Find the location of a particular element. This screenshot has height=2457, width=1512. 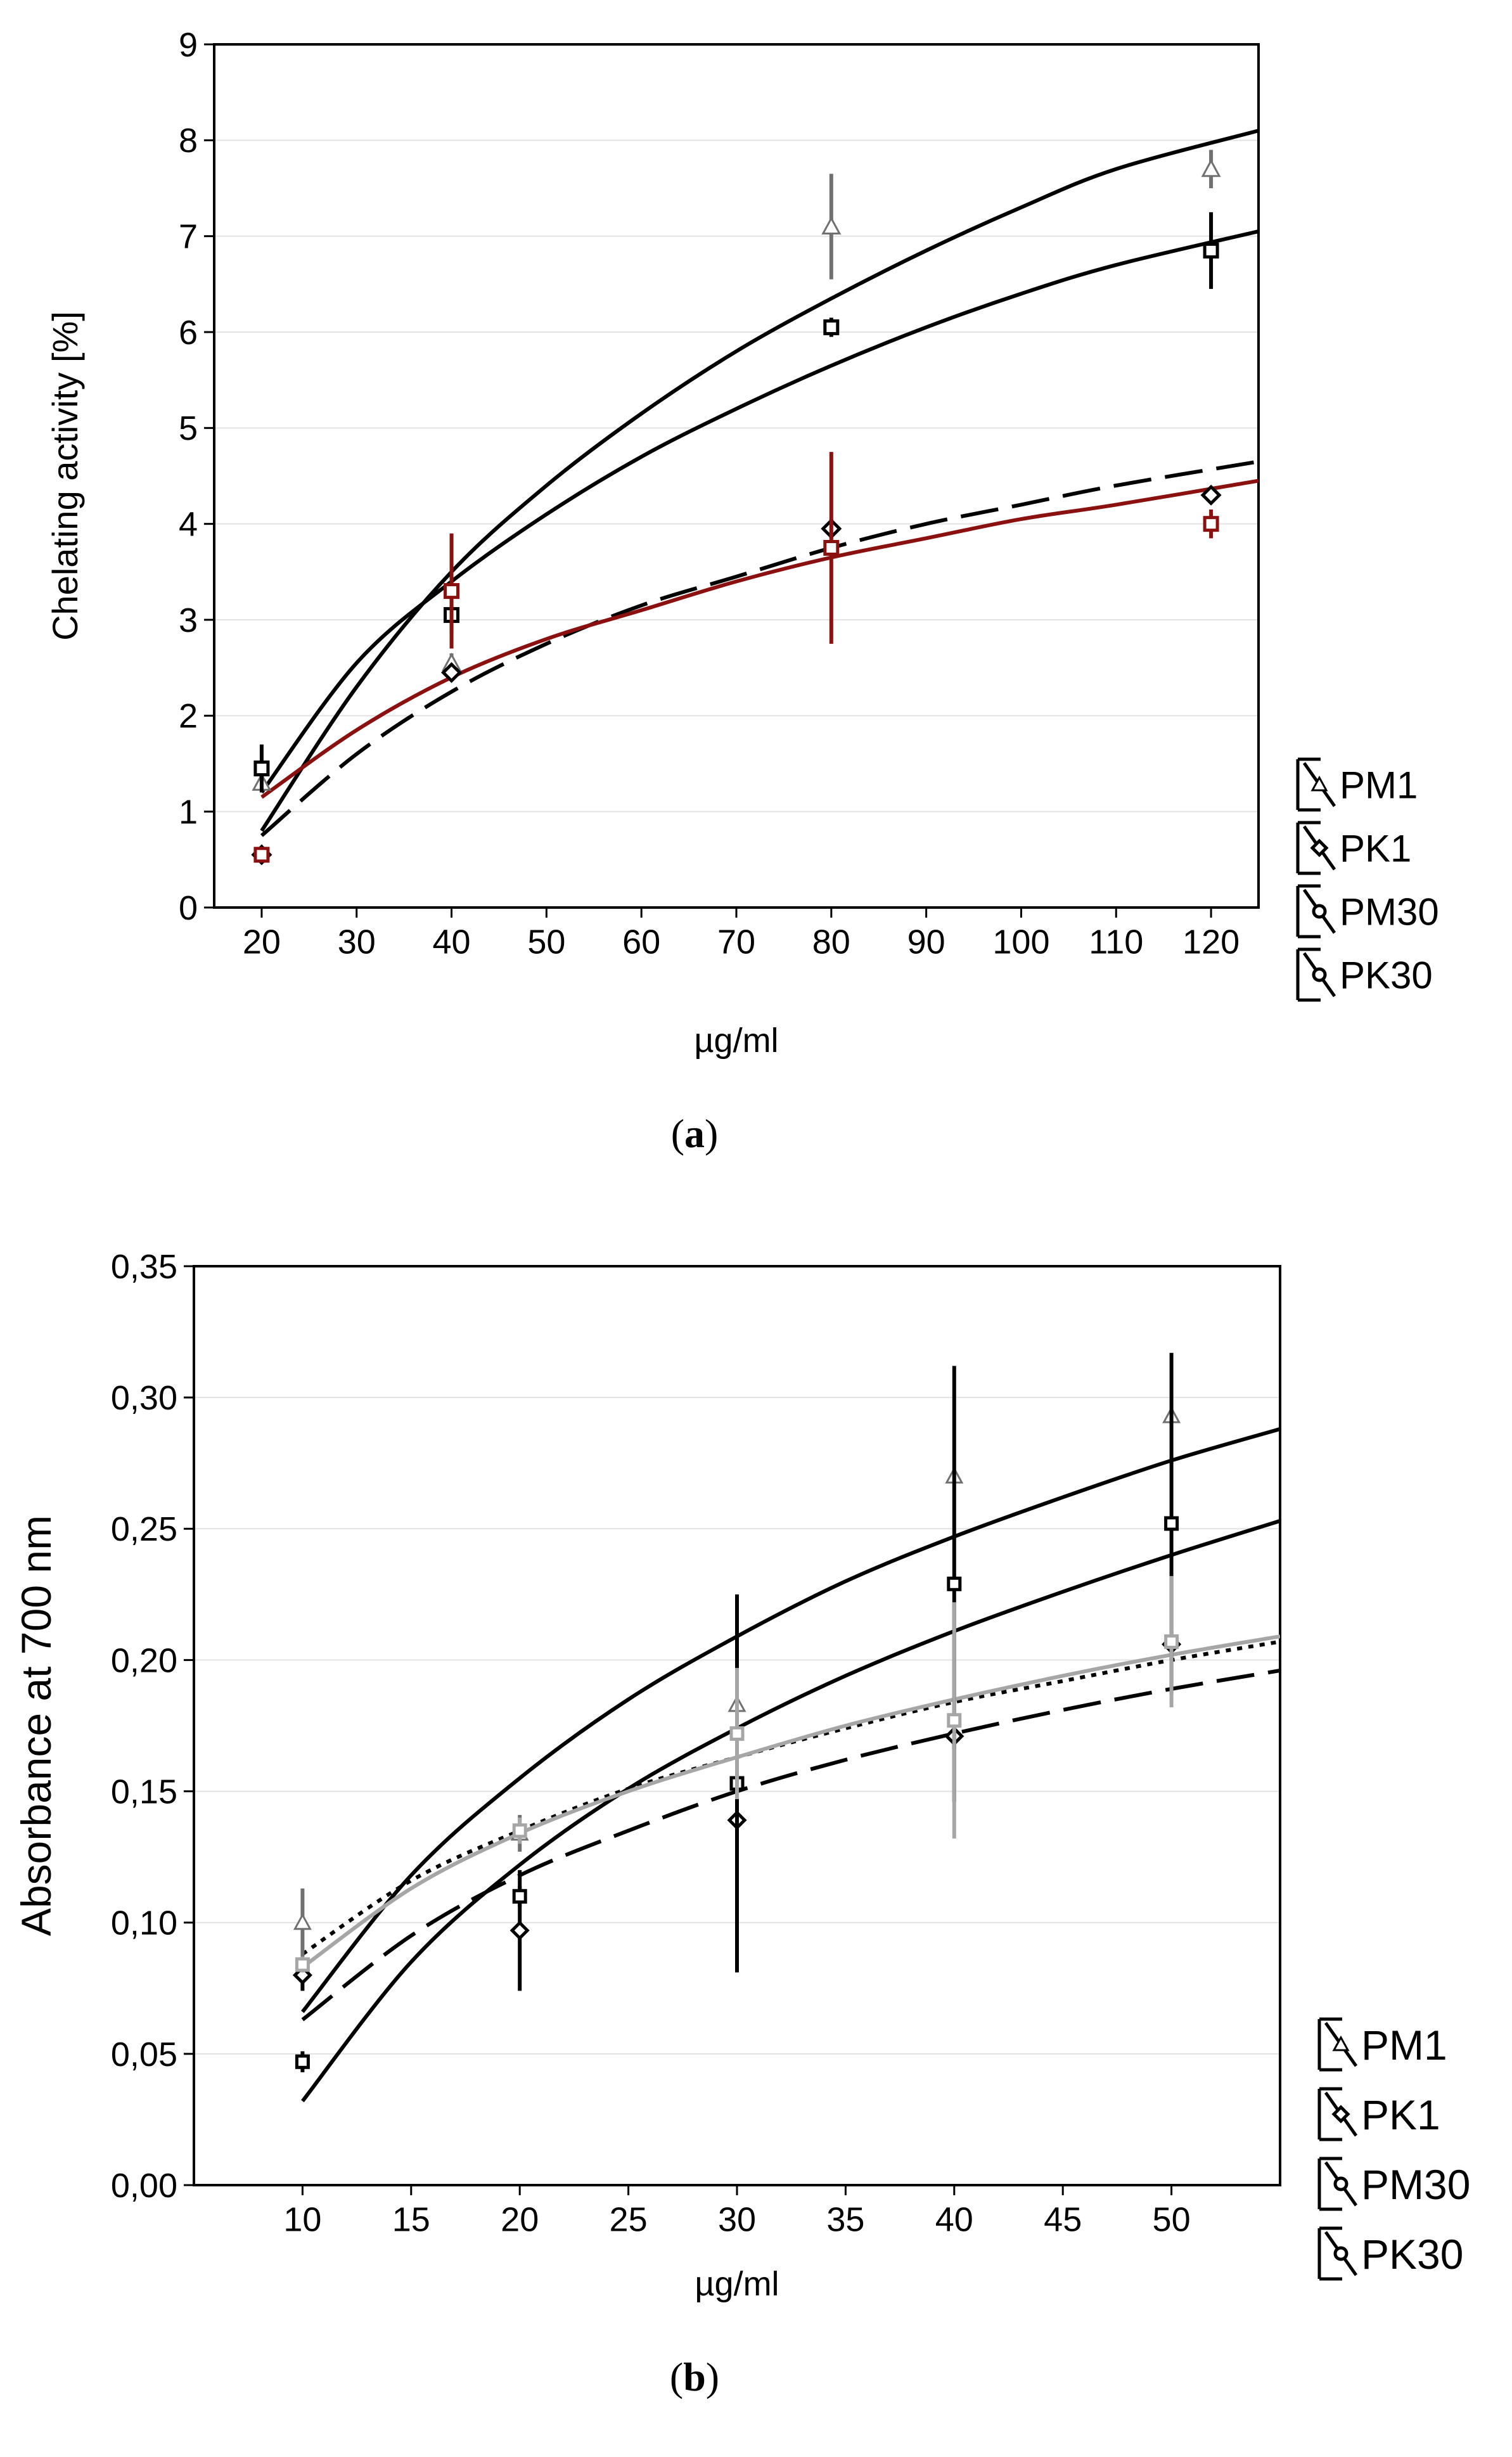

y-tick-label: 4 is located at coordinates (188, 525).